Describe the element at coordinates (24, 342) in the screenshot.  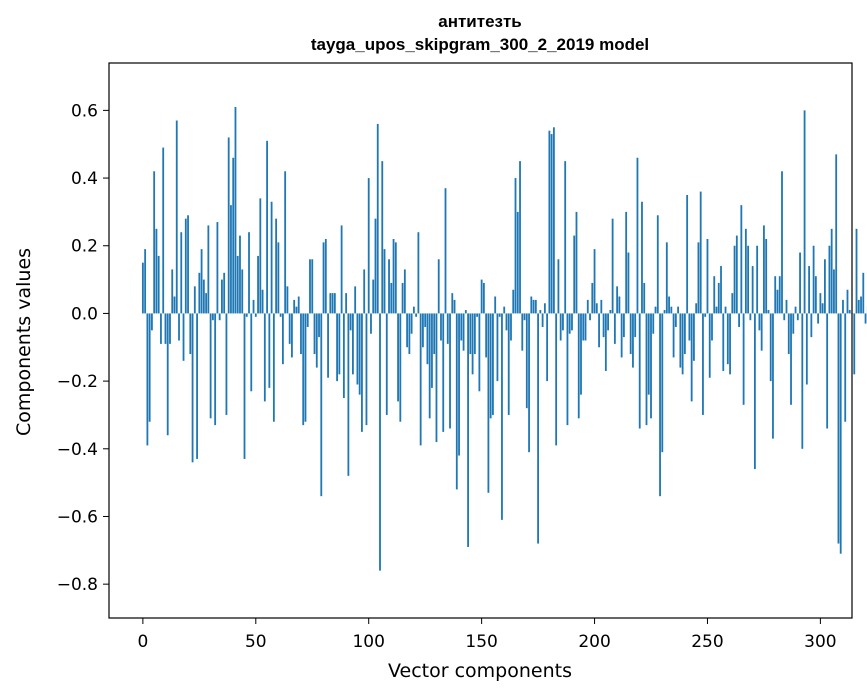
I see `y-axis-label: Components values` at that location.